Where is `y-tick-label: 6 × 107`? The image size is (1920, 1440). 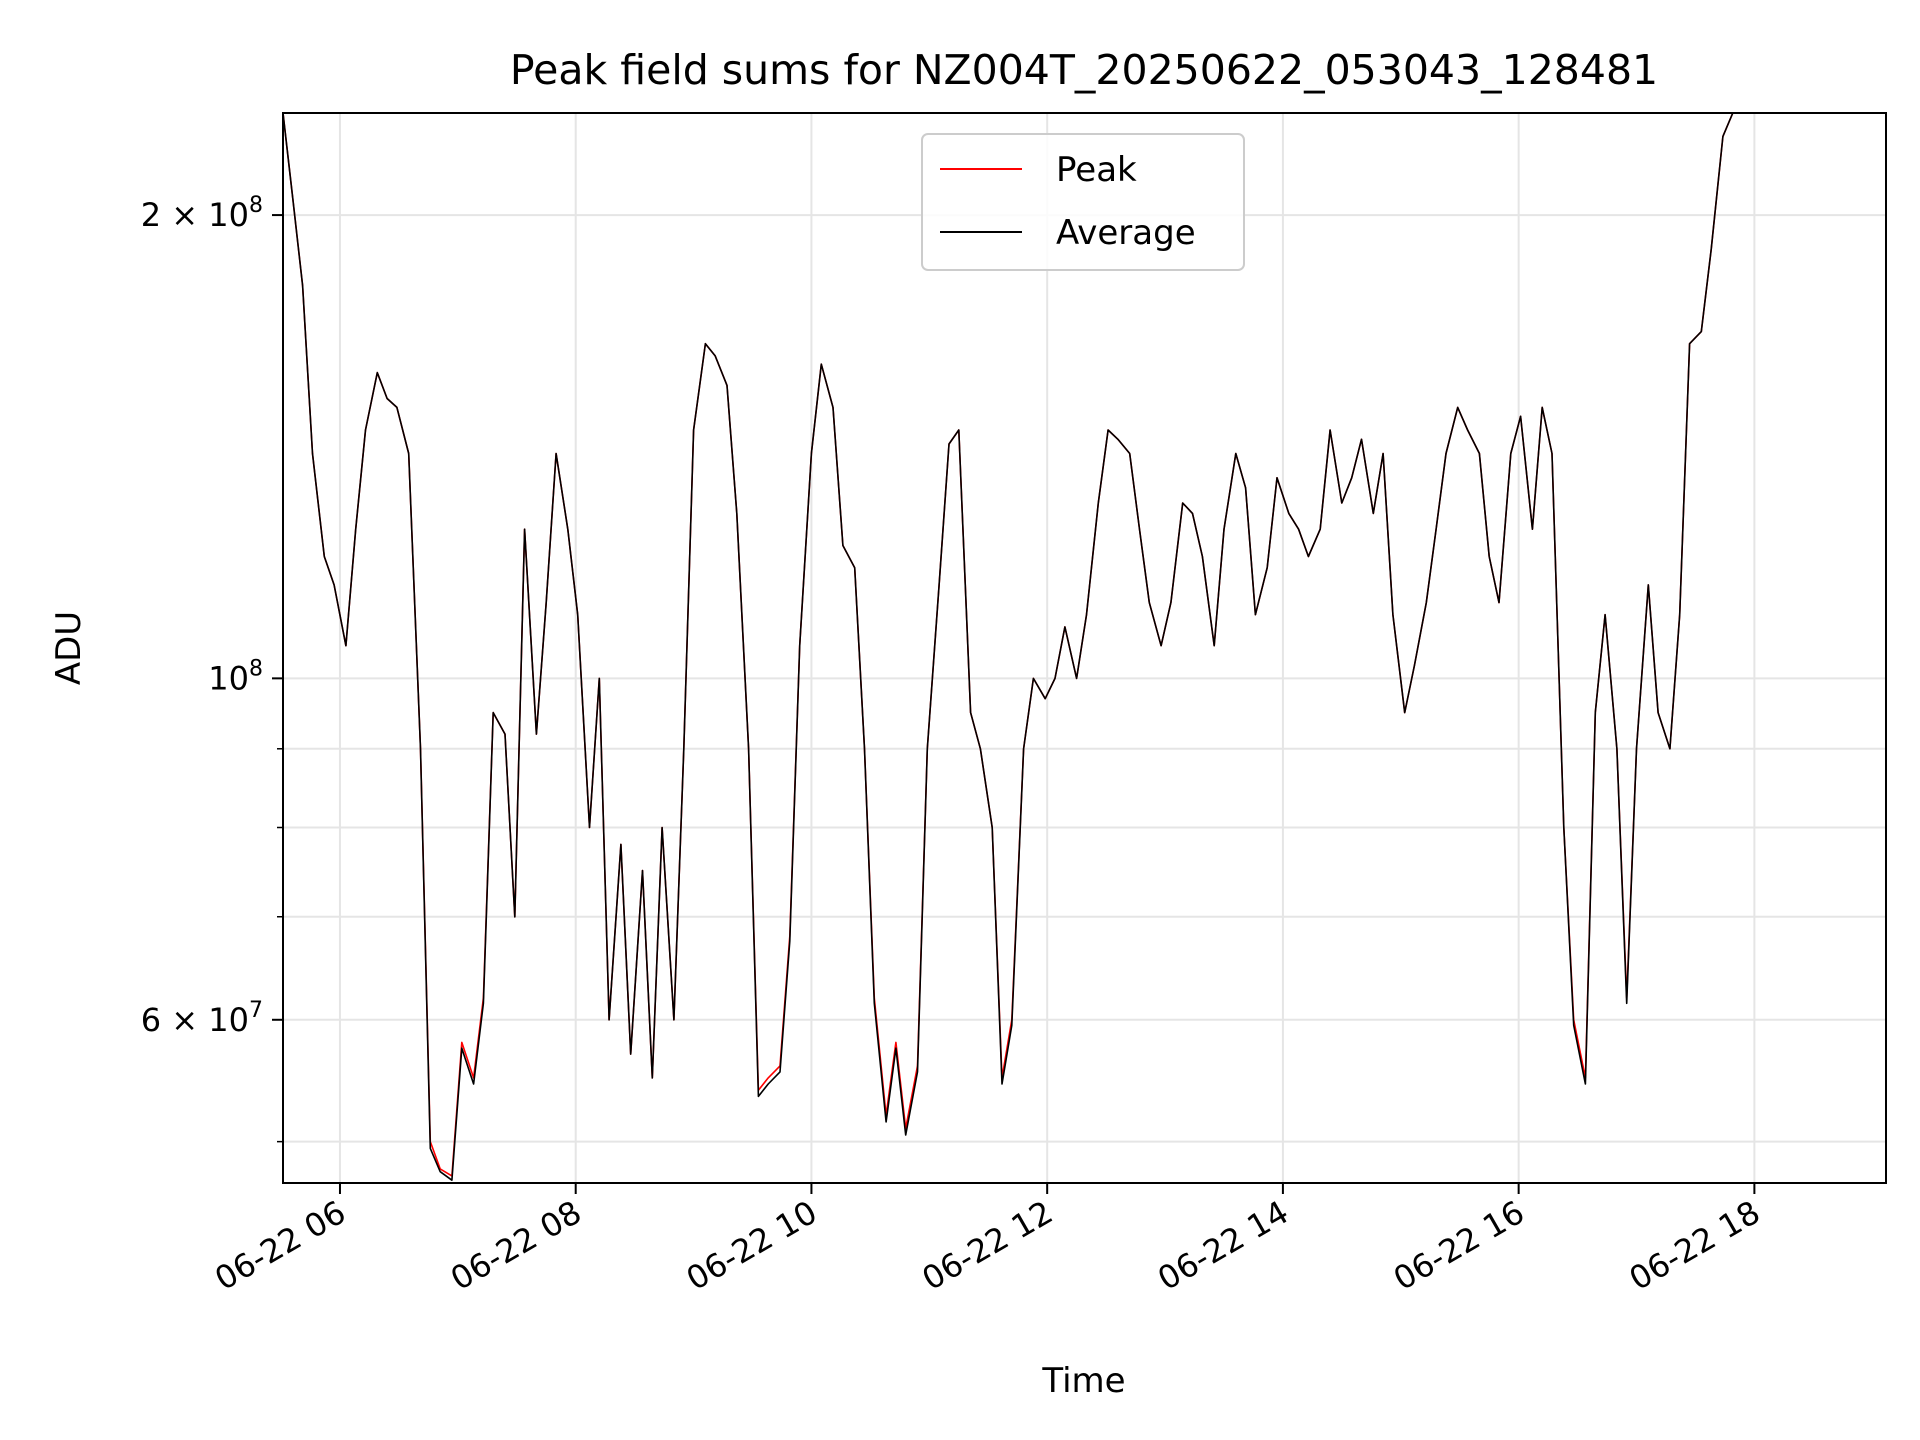 y-tick-label: 6 × 107 is located at coordinates (202, 1018).